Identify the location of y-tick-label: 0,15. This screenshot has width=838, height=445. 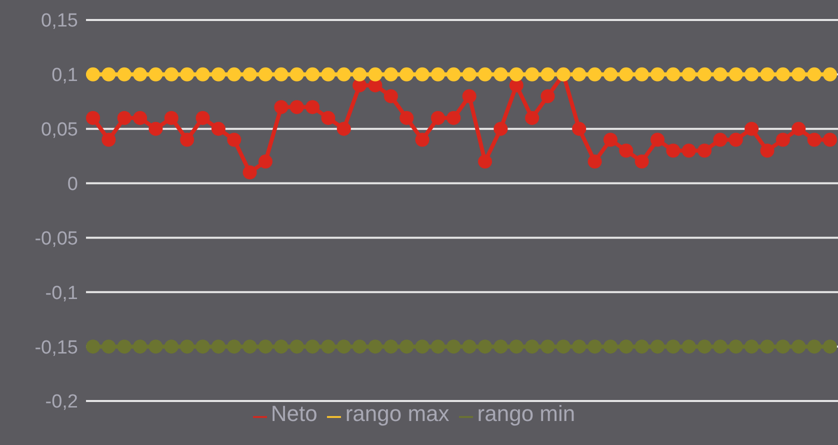
(59, 21).